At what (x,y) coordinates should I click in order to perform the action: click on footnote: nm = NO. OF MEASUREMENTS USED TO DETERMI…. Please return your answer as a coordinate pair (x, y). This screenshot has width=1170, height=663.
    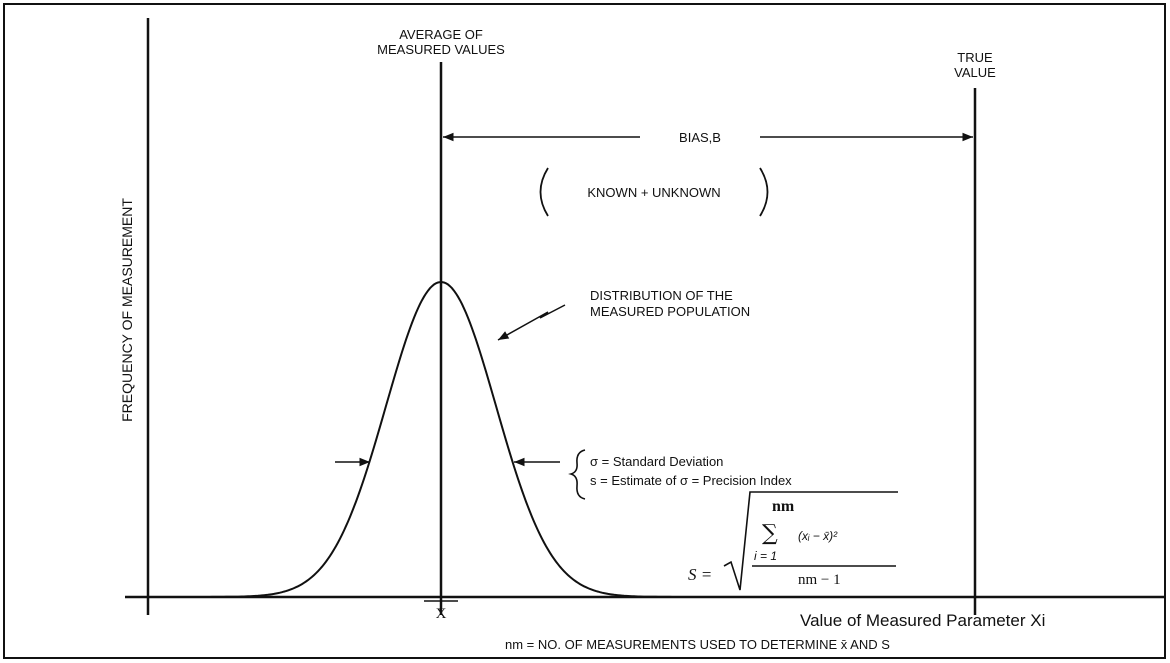
    Looking at the image, I should click on (697, 644).